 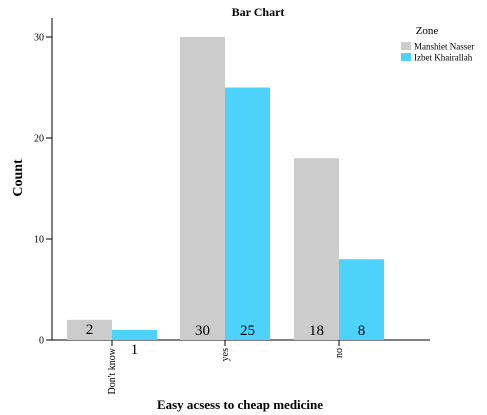 I want to click on y-axis-ticks: 0 10 20 30, so click(x=43, y=190).